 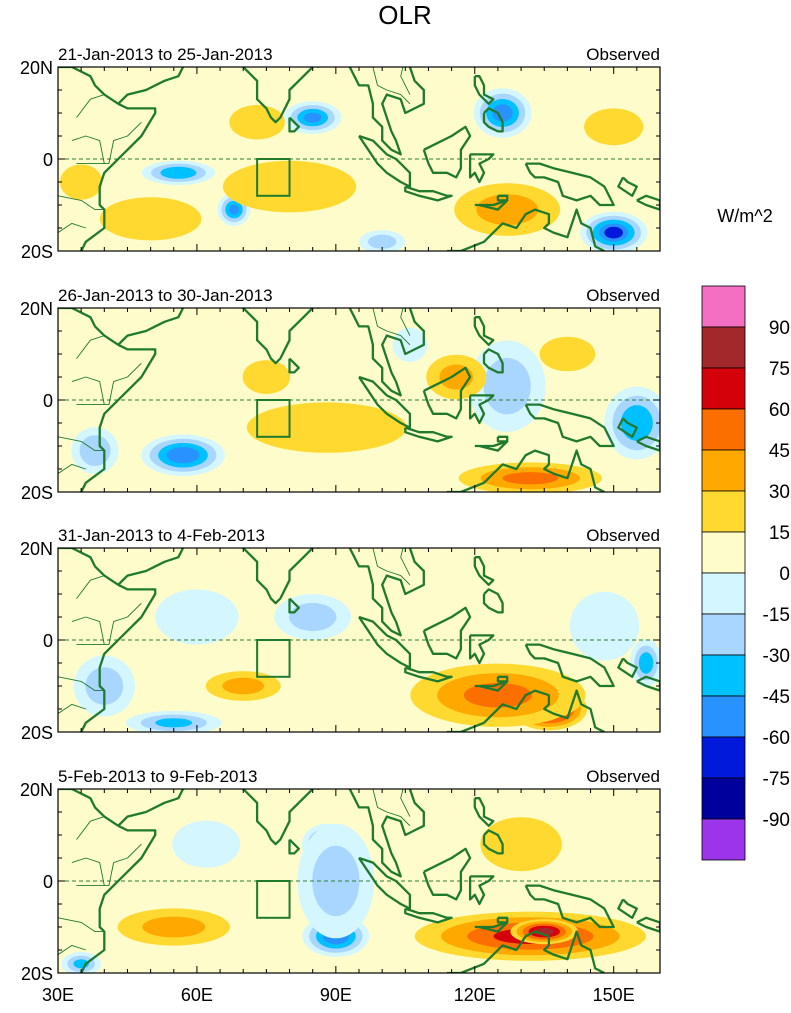 What do you see at coordinates (623, 535) in the screenshot?
I see `panel-observed-label: Observed` at bounding box center [623, 535].